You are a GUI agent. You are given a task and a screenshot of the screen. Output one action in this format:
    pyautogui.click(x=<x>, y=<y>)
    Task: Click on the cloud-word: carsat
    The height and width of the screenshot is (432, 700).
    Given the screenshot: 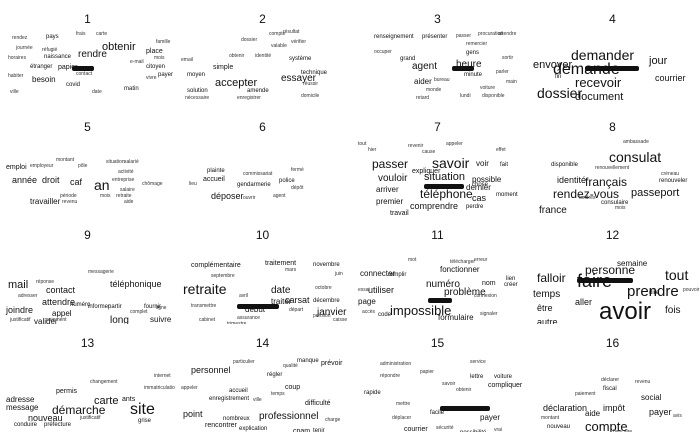 What is the action you would take?
    pyautogui.click(x=297, y=300)
    